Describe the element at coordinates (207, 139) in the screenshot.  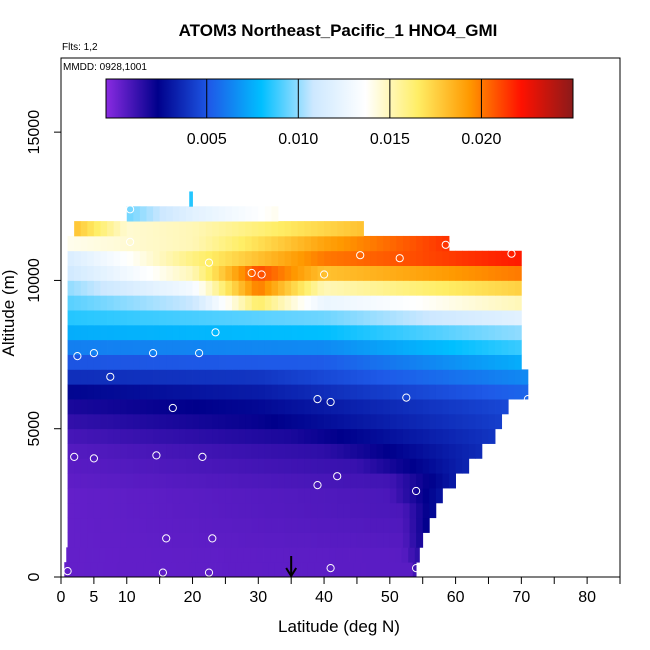
I see `colorbar-tick-label: 0.005` at that location.